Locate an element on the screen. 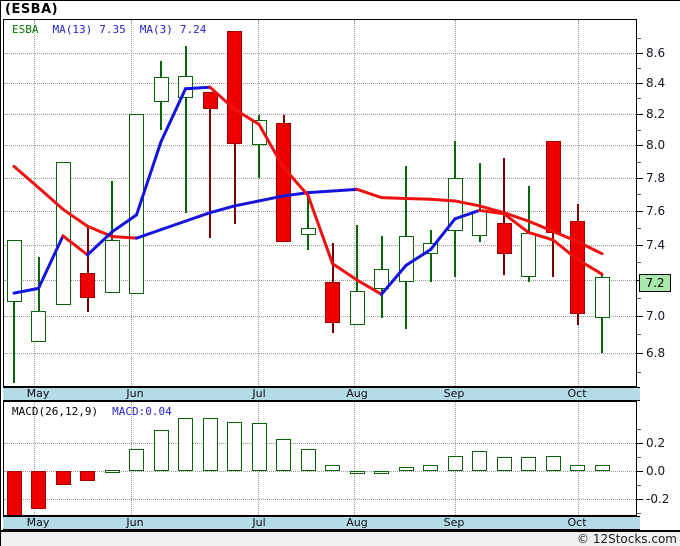 The width and height of the screenshot is (680, 546). price-tick-label: 7.0 is located at coordinates (656, 316).